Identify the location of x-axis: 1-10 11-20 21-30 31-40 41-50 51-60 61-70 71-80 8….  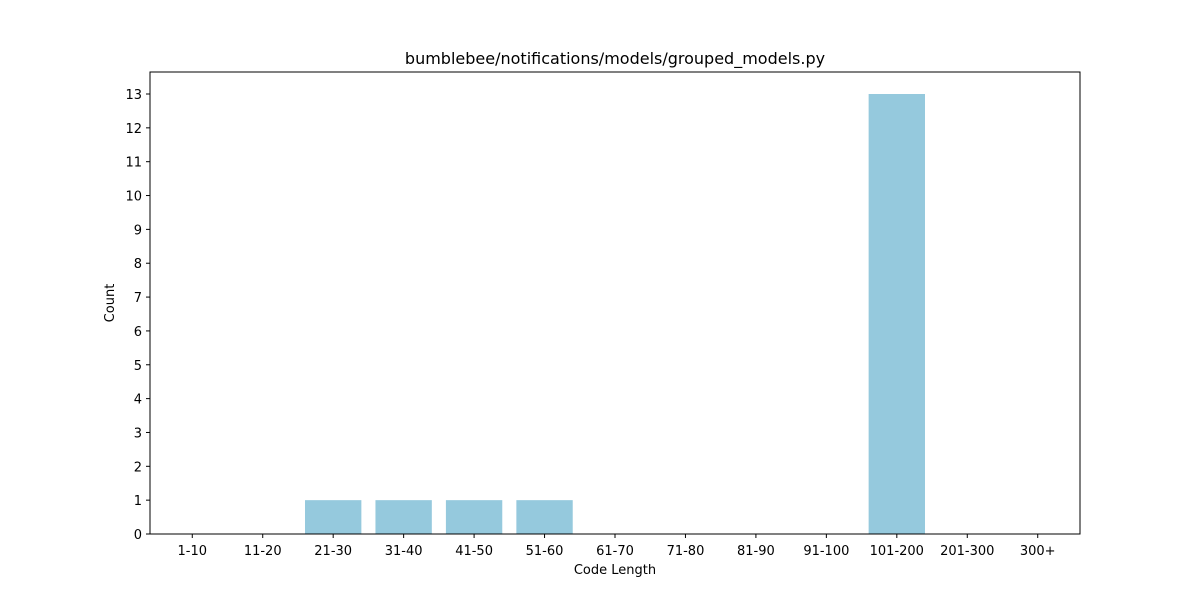
(617, 546).